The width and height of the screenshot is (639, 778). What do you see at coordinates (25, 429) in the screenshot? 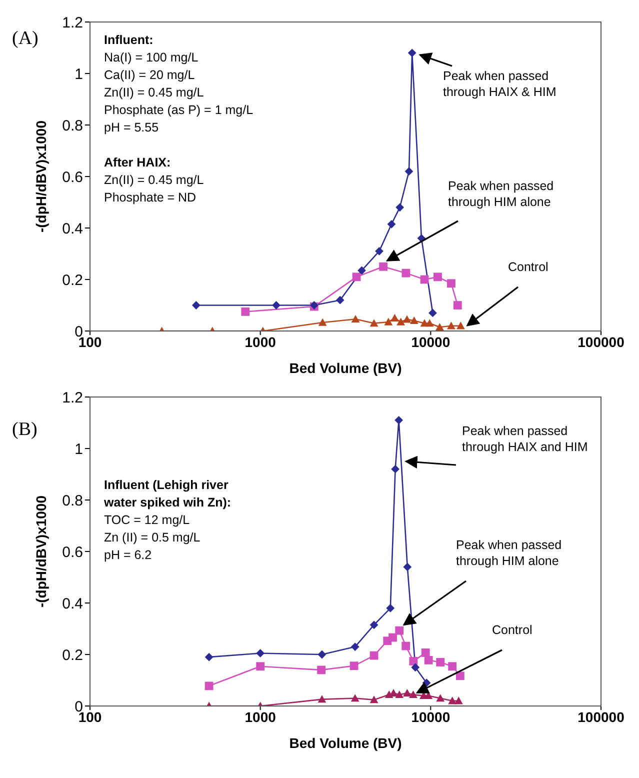
I see `text: (B)` at bounding box center [25, 429].